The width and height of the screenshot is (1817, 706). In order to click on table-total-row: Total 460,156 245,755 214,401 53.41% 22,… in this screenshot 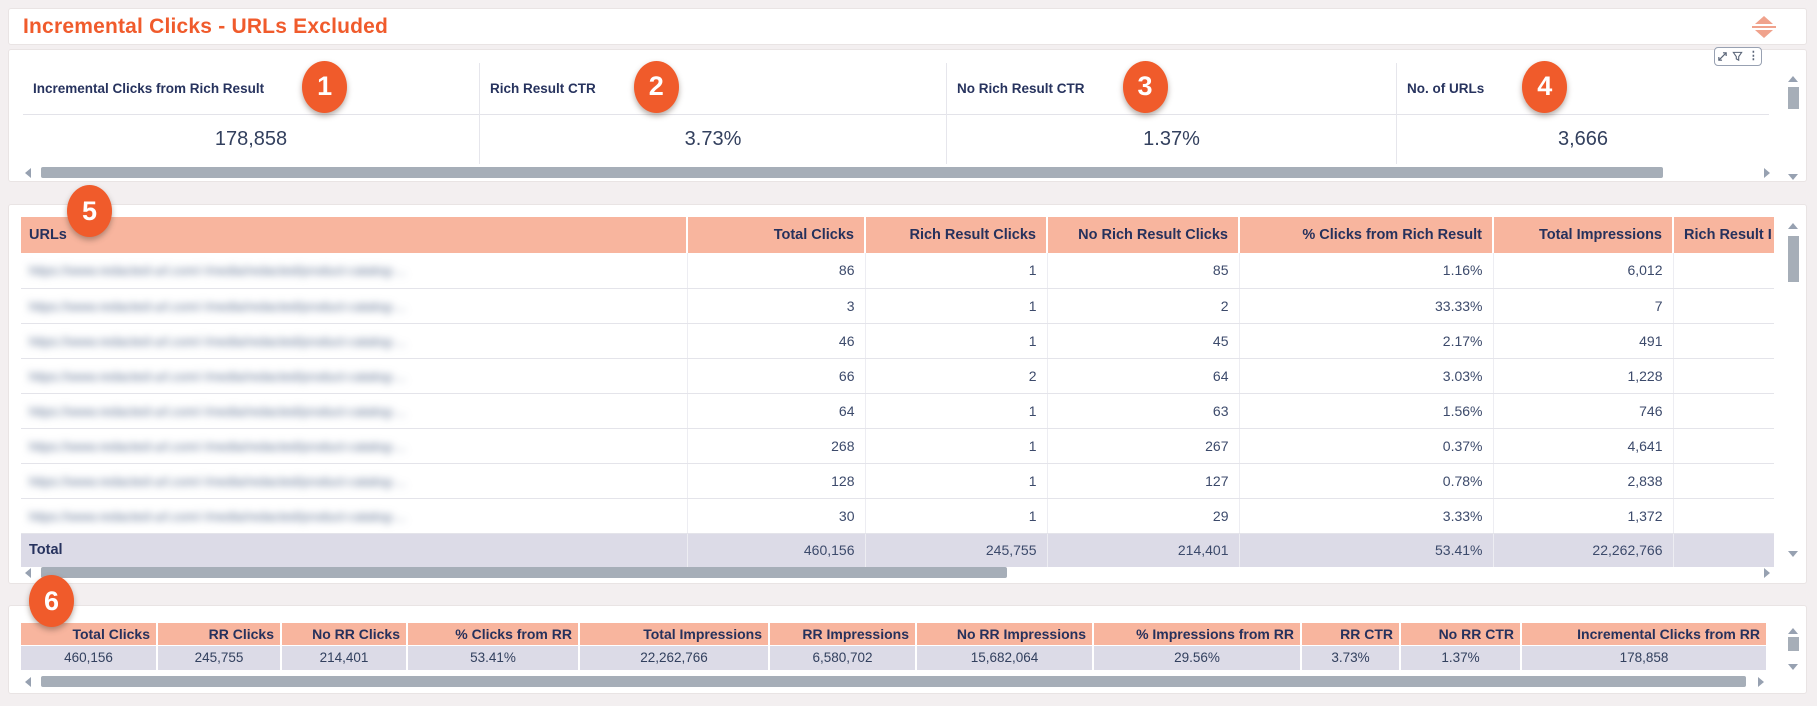, I will do `click(897, 549)`.